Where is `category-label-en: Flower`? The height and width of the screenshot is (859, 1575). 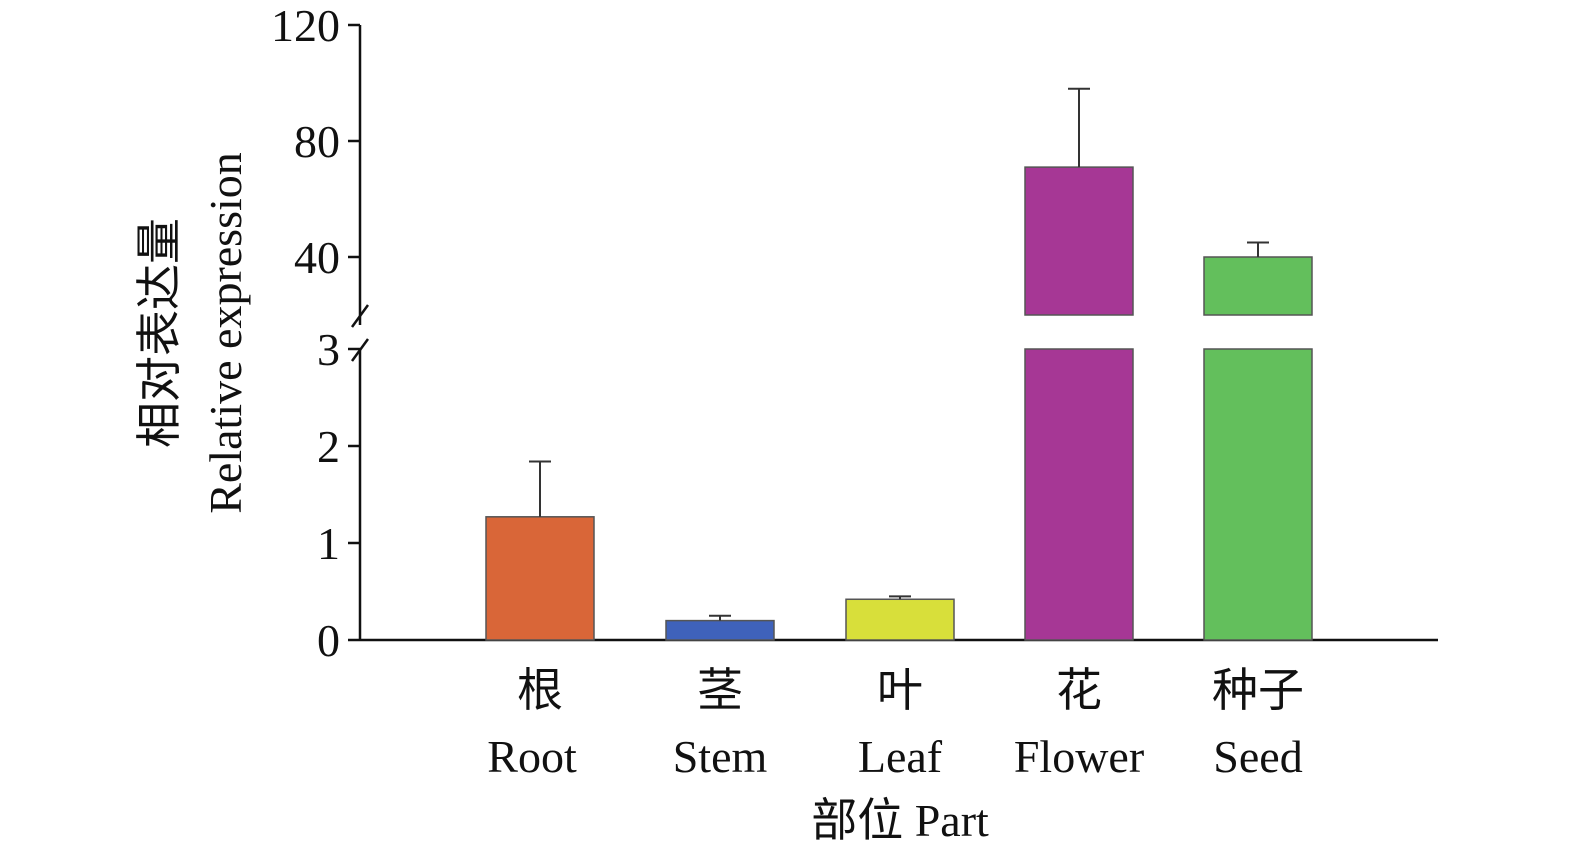 category-label-en: Flower is located at coordinates (1079, 756).